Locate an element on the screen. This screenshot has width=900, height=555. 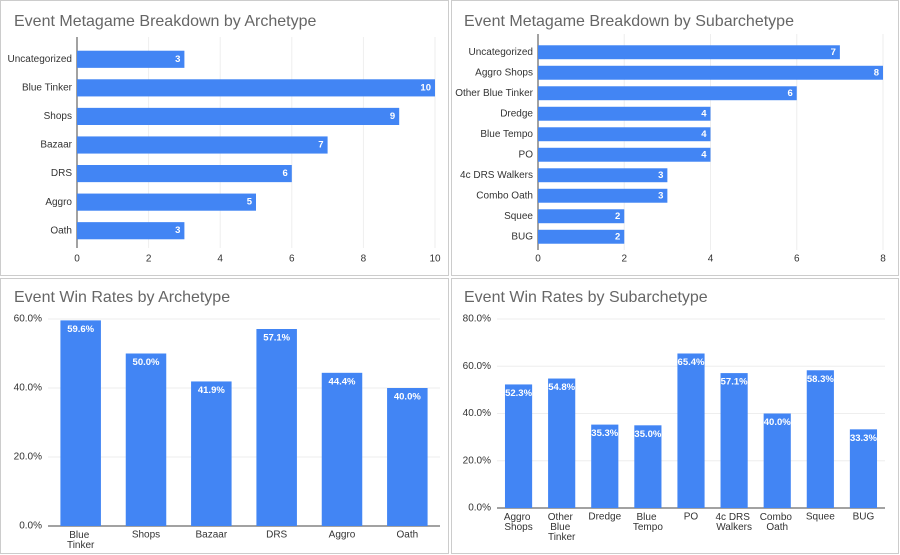
chart-title: Event Win Rates by Archetype is located at coordinates (122, 297).